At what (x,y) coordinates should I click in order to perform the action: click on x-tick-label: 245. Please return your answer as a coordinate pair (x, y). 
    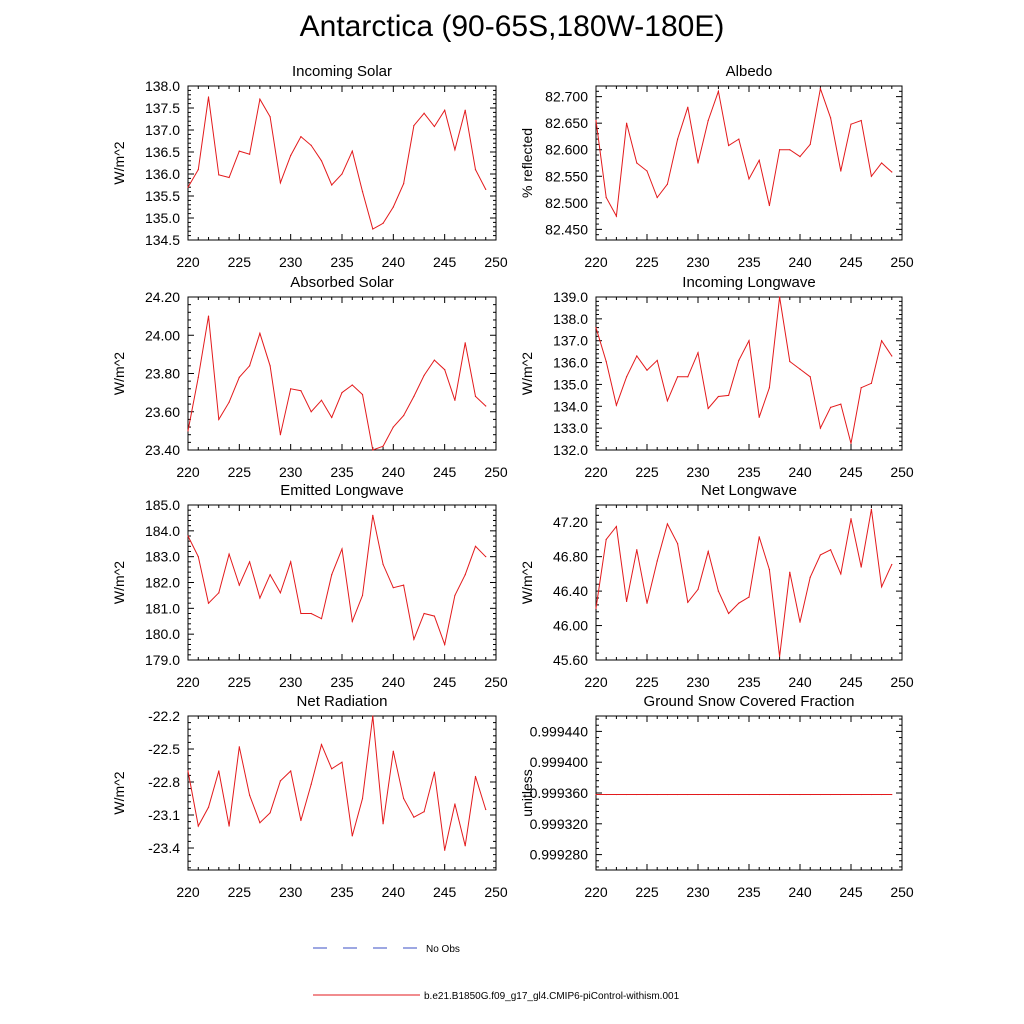
    Looking at the image, I should click on (851, 682).